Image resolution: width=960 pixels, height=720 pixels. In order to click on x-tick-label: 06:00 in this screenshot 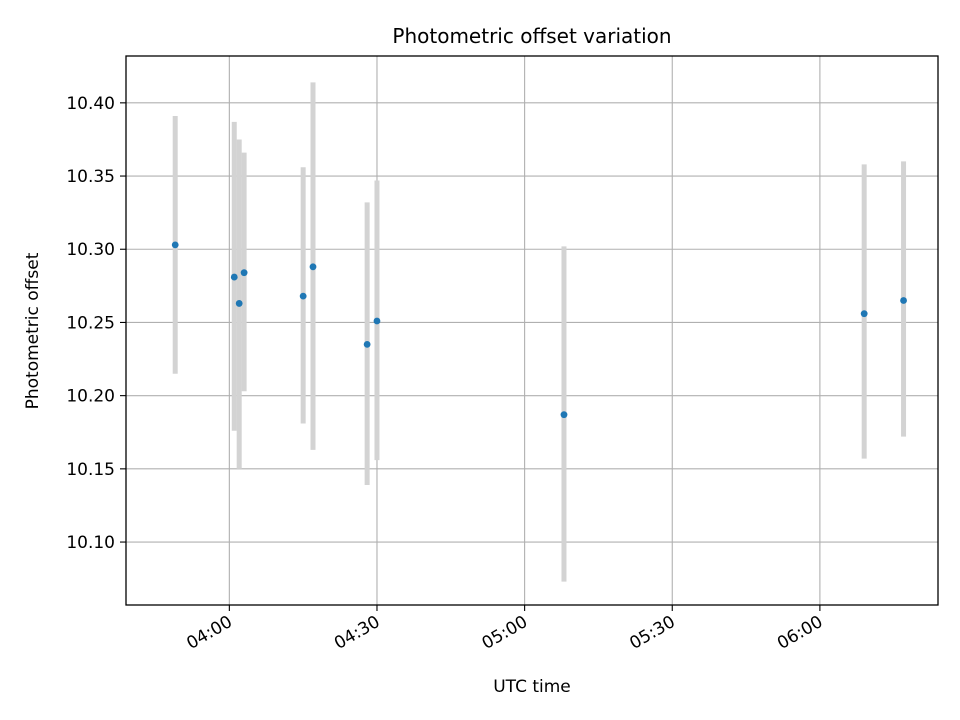, I will do `click(800, 633)`.